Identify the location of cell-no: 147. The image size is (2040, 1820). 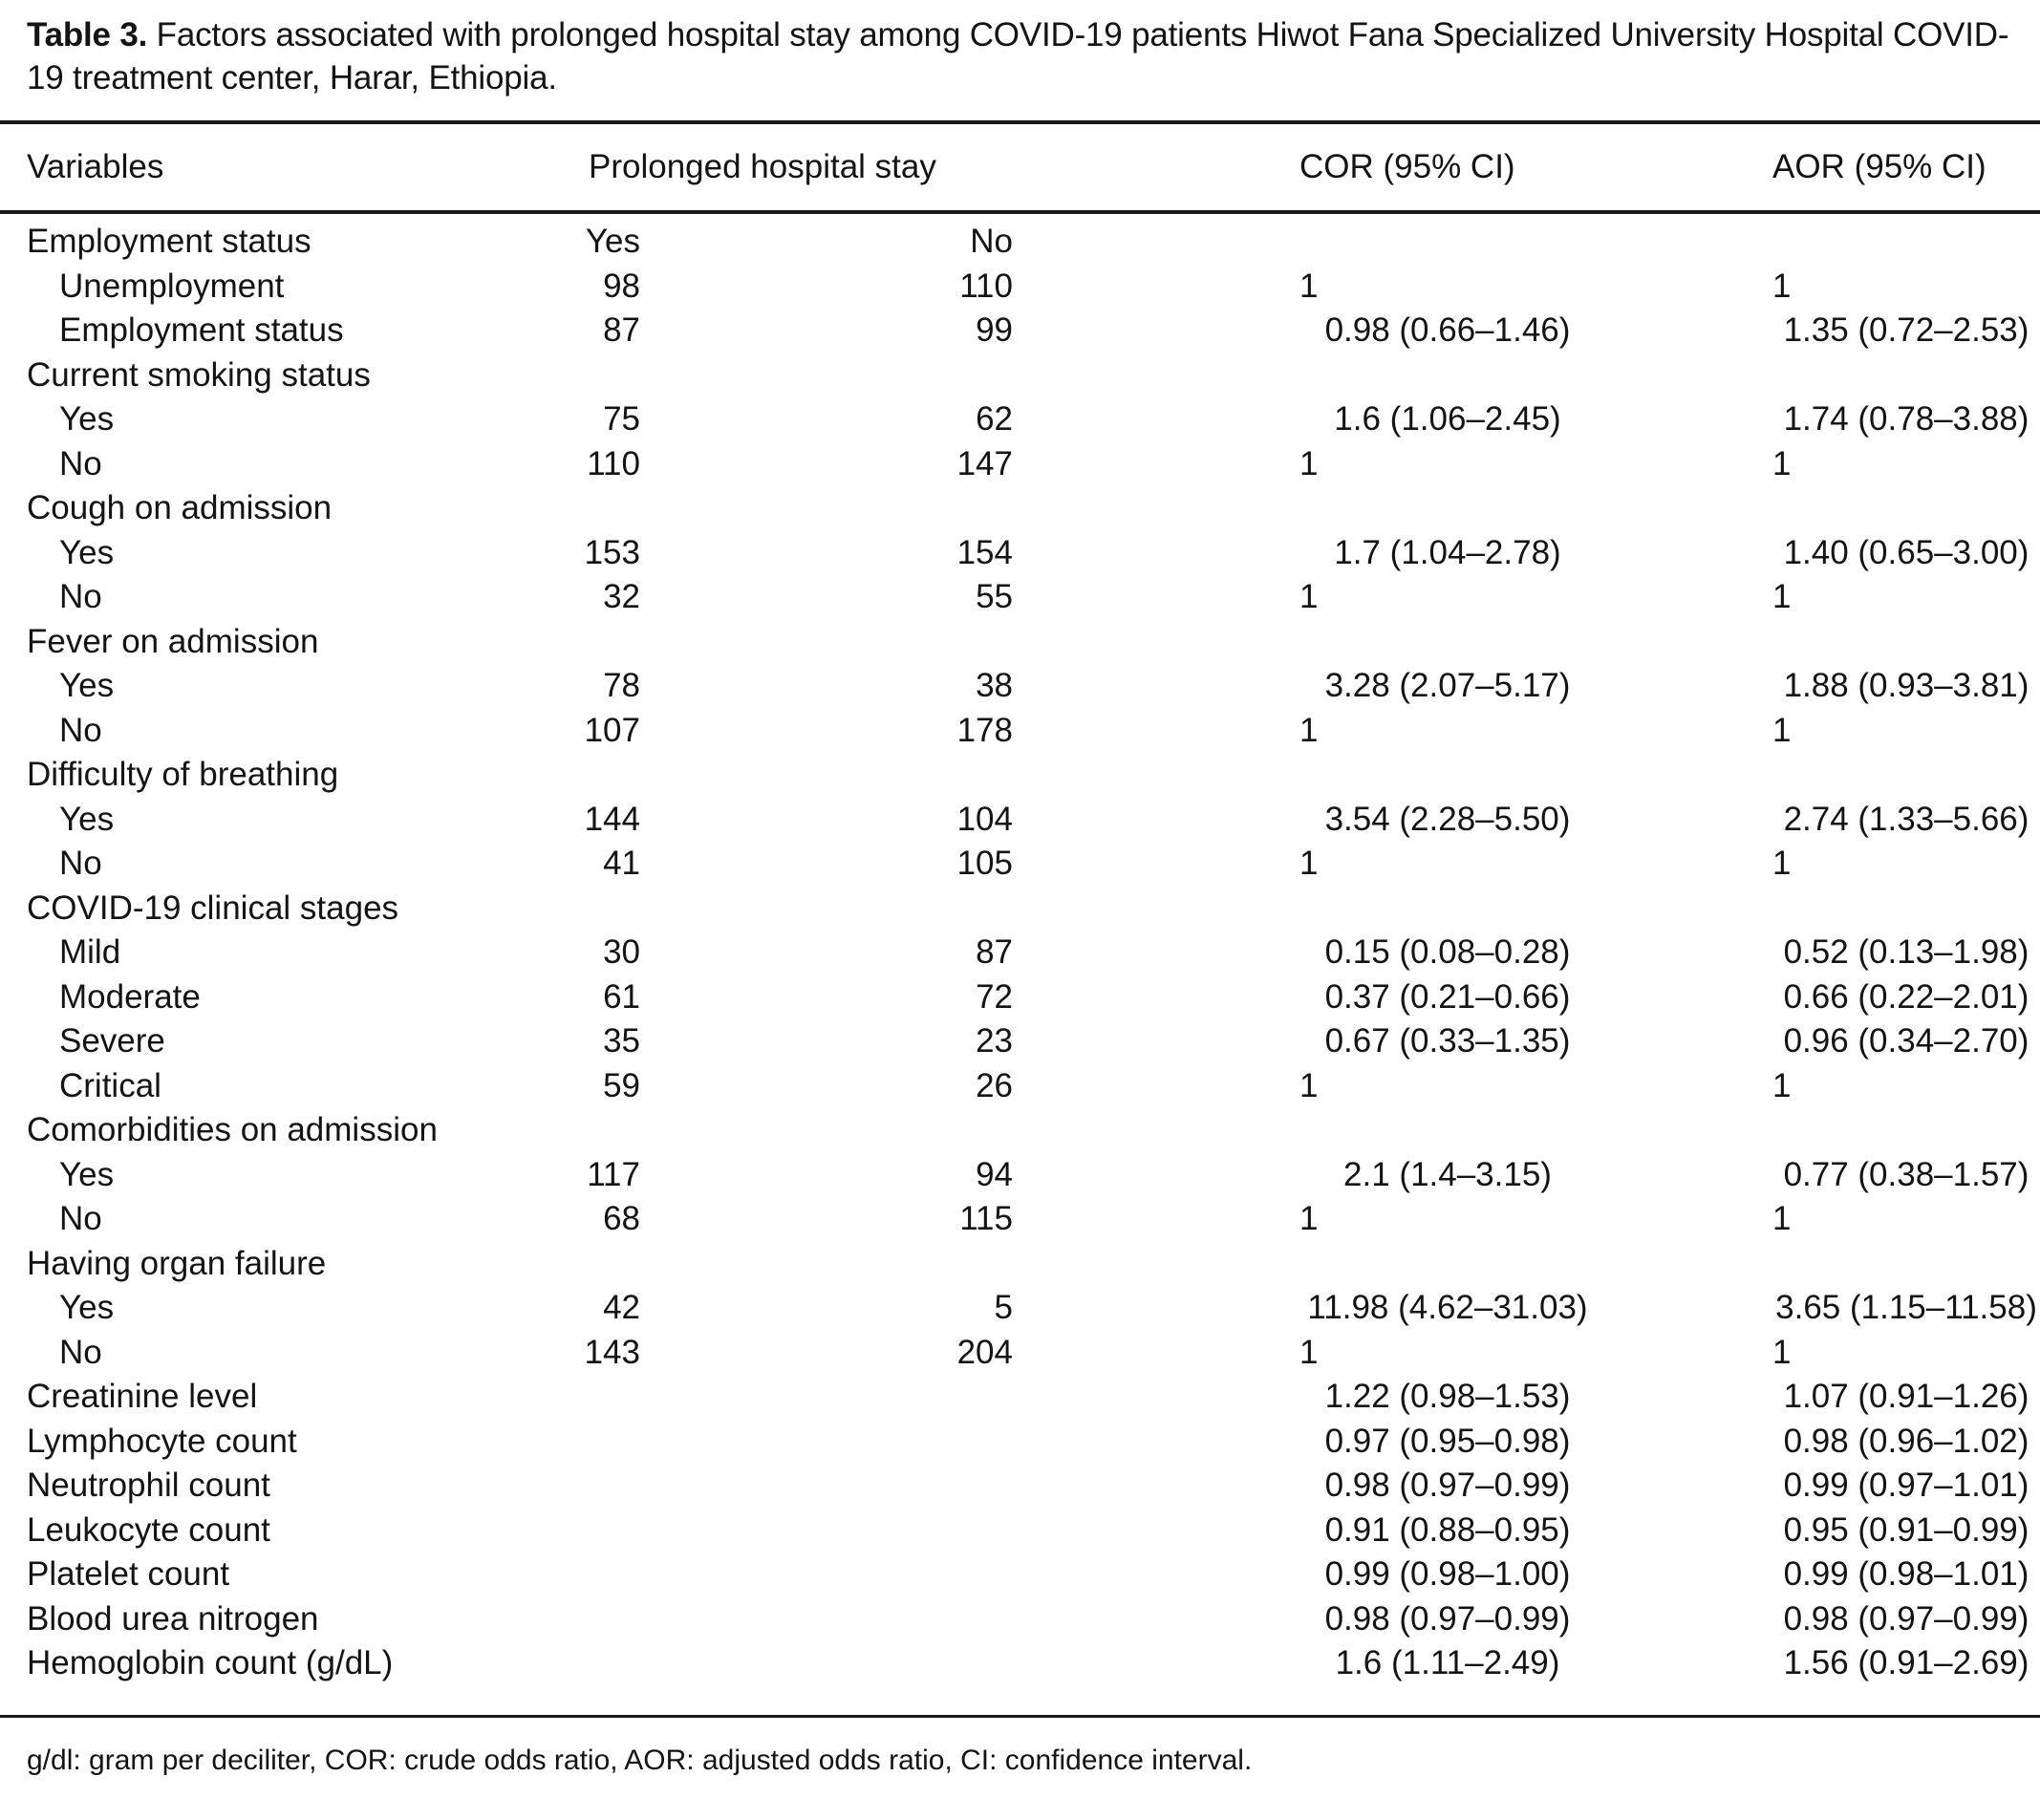
(984, 463).